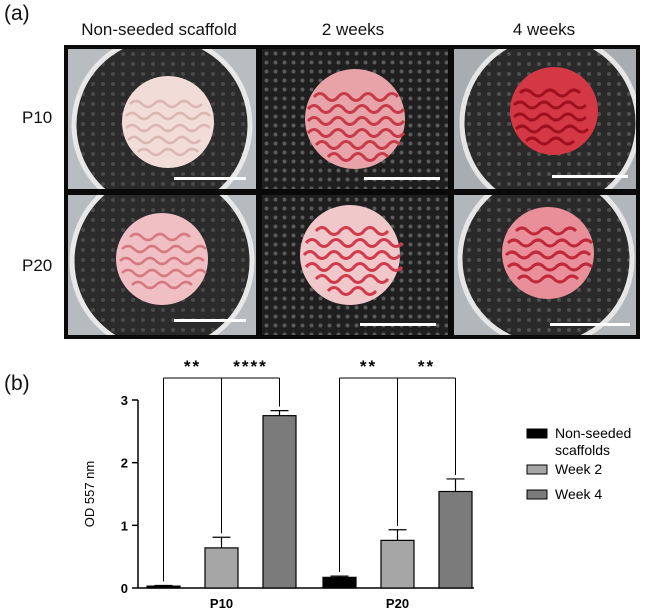 The image size is (645, 612). Describe the element at coordinates (124, 400) in the screenshot. I see `y-tick-label: 3` at that location.